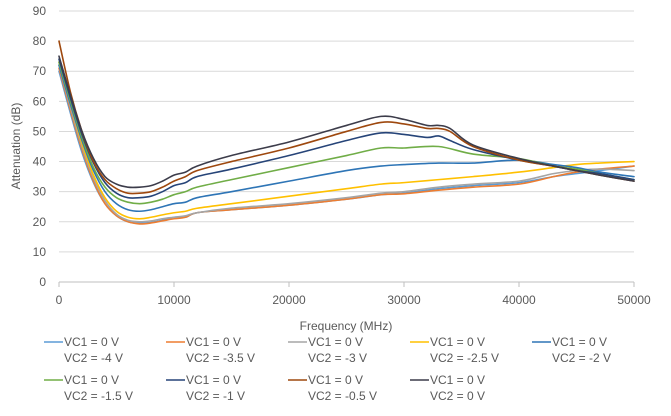 The image size is (671, 416). Describe the element at coordinates (42, 282) in the screenshot. I see `y-tick-label: 0` at that location.